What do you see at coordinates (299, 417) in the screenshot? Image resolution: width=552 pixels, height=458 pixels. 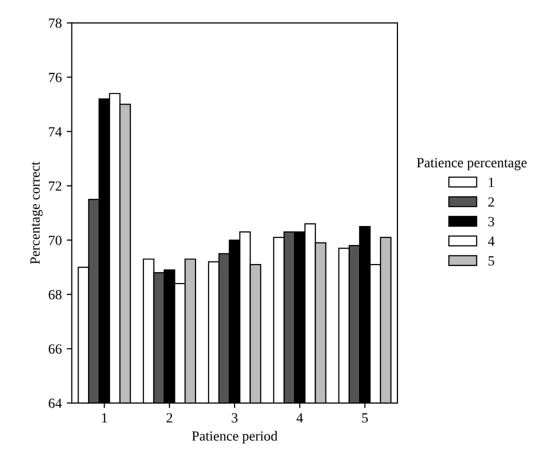 I see `x-tick-label: 4` at bounding box center [299, 417].